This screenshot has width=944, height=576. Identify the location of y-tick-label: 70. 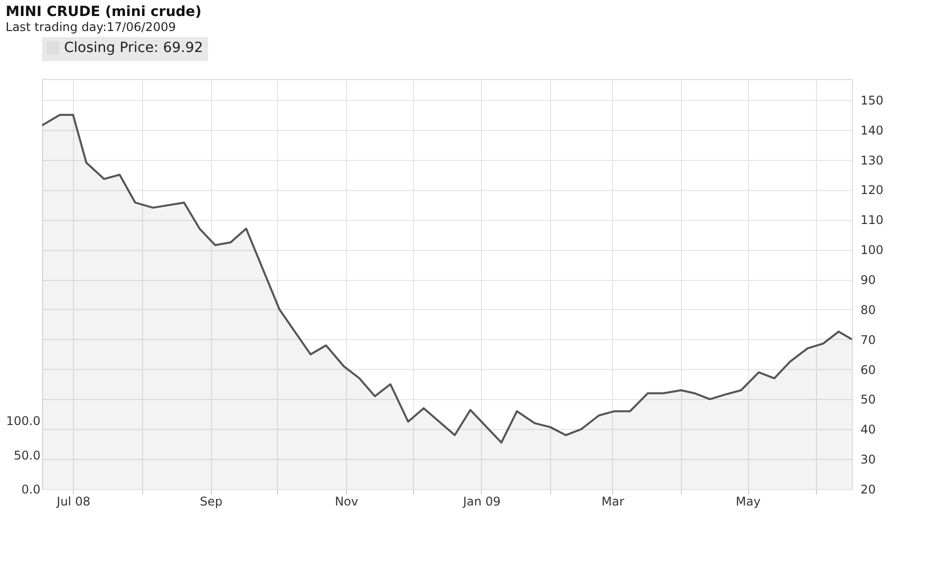
(868, 339).